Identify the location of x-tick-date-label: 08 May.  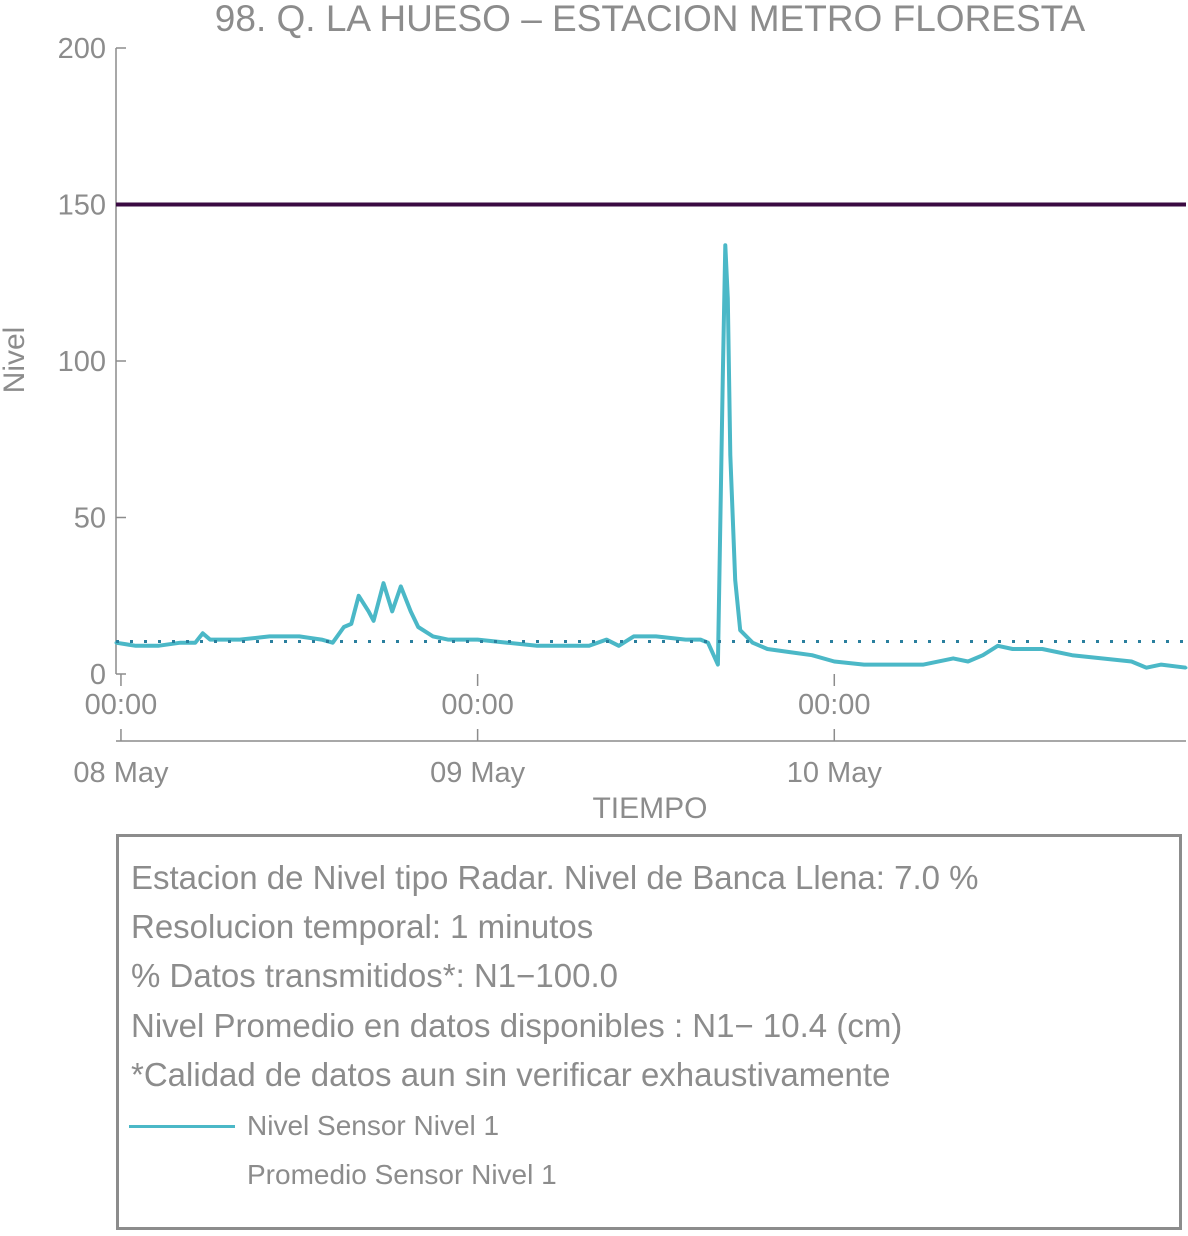
(121, 773).